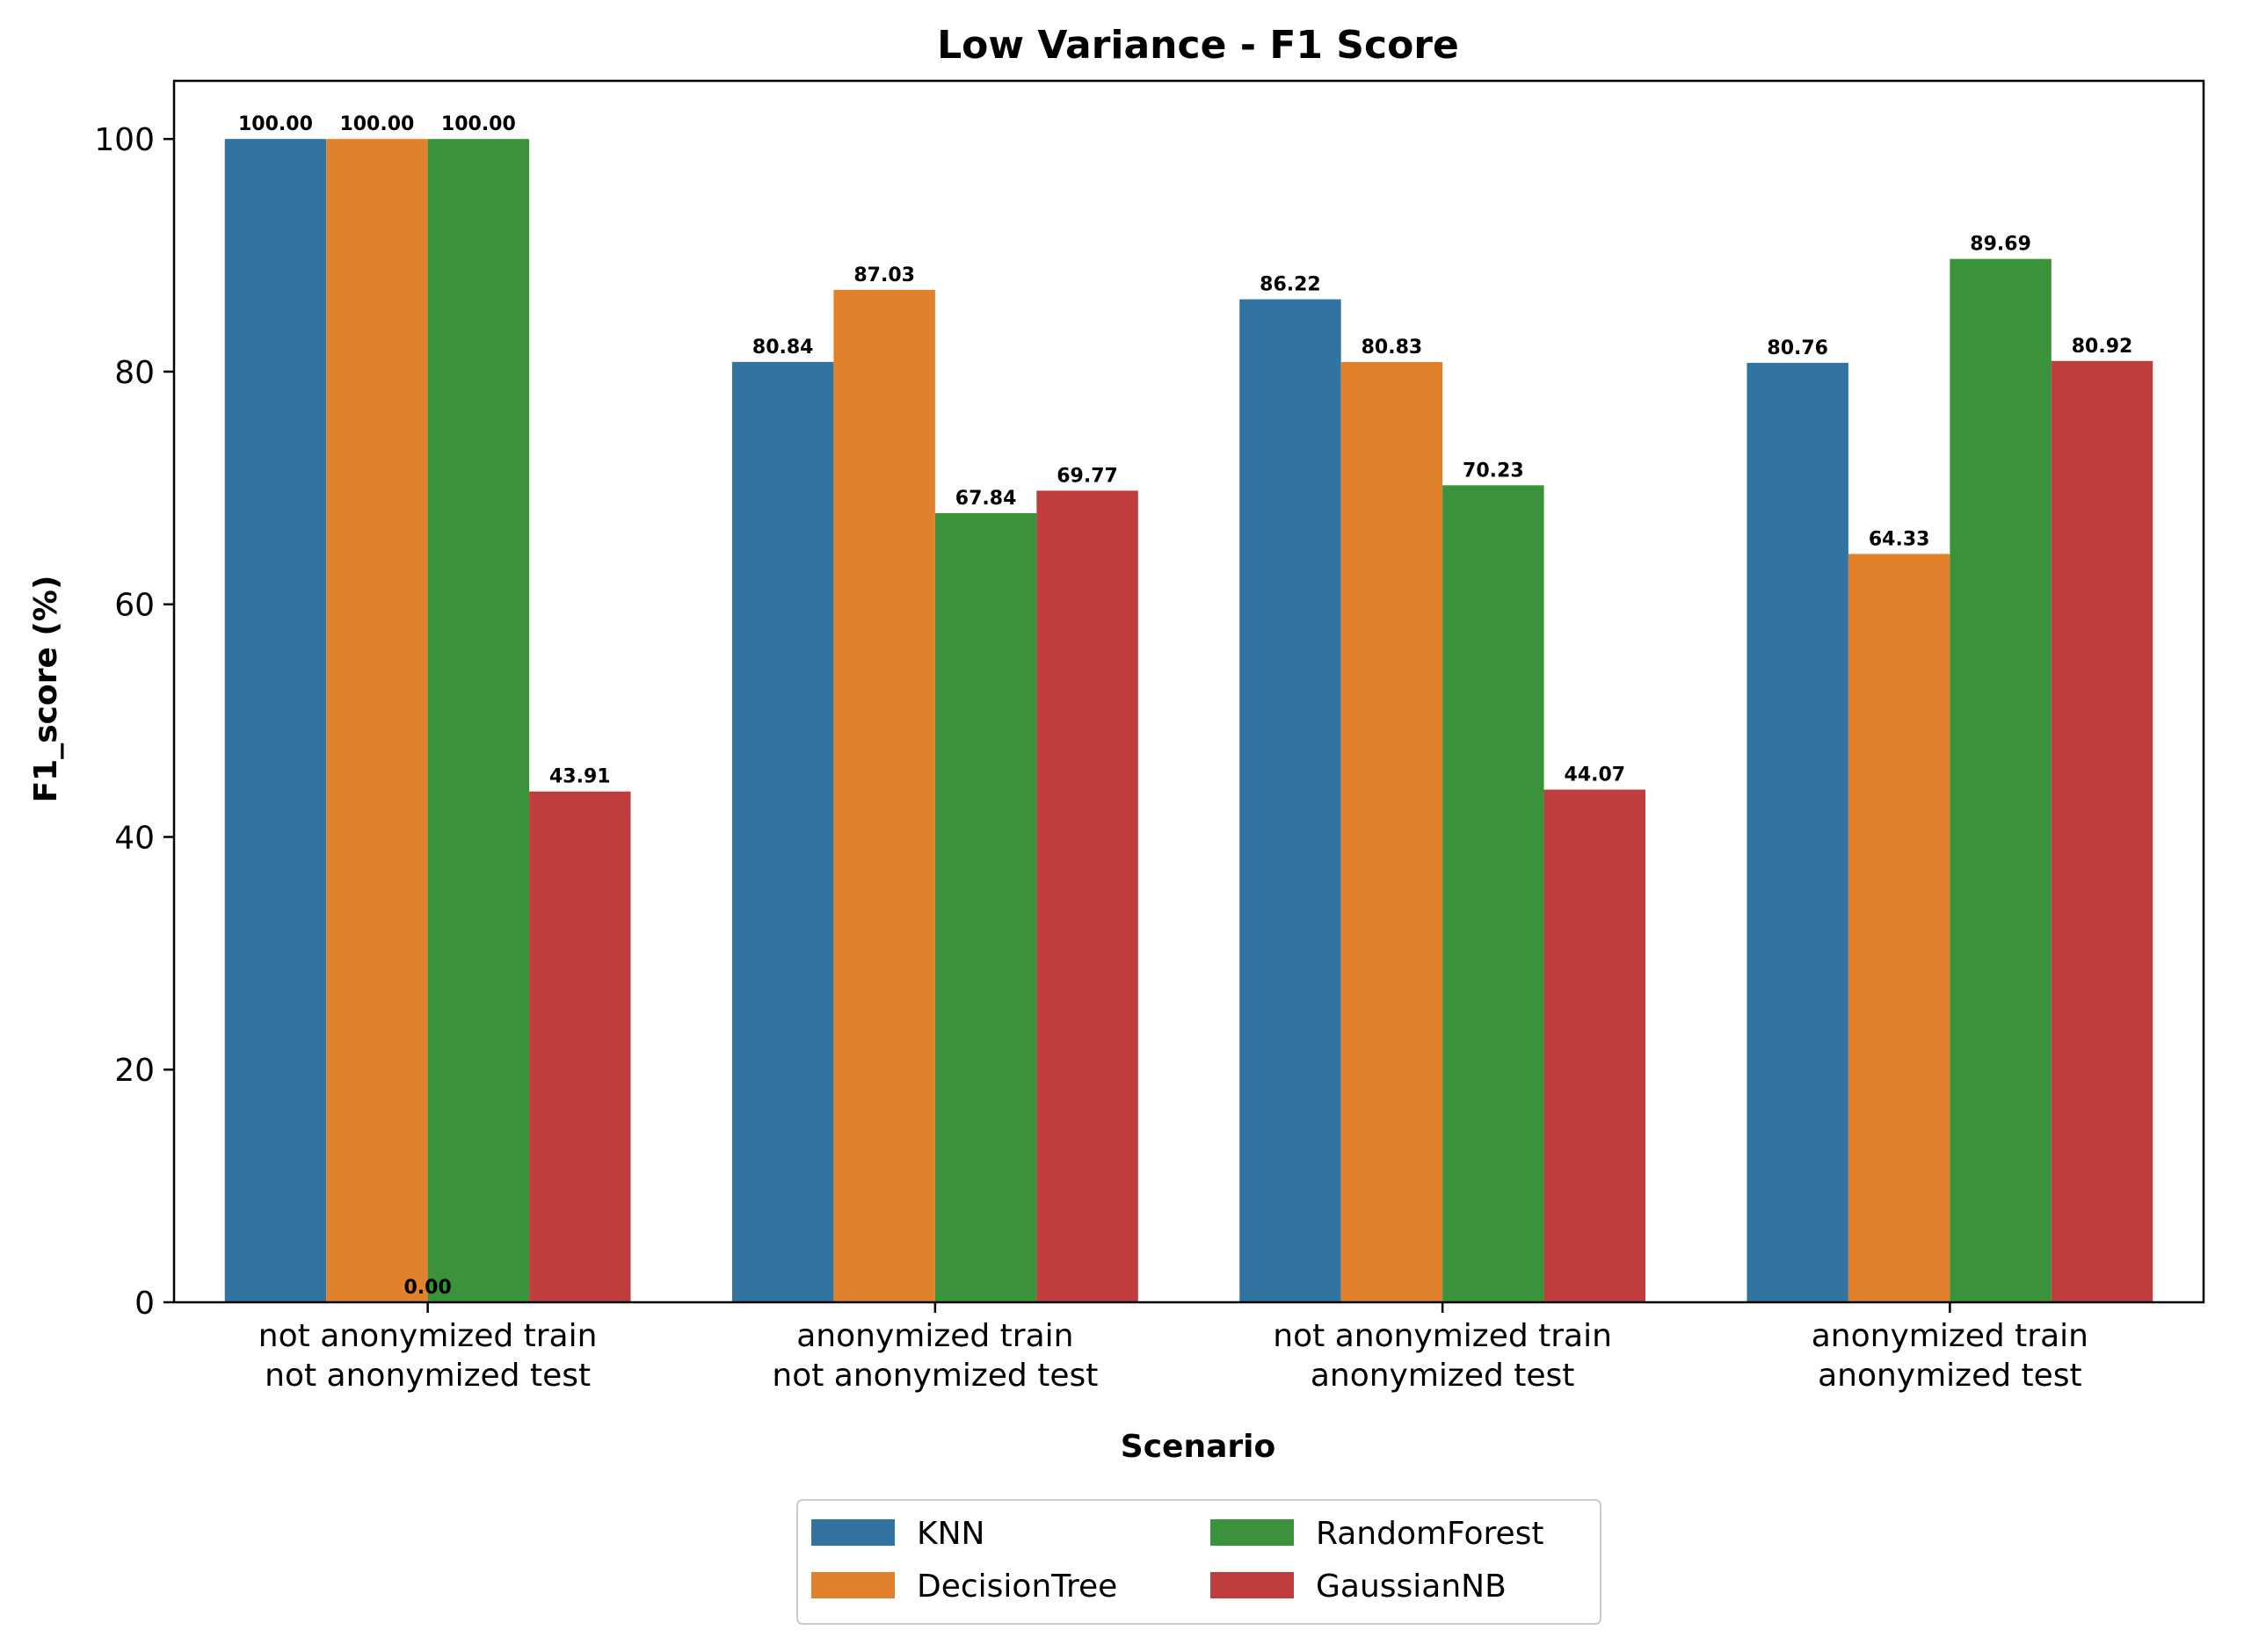 Image resolution: width=2244 pixels, height=1652 pixels. What do you see at coordinates (1442, 1356) in the screenshot?
I see `x-tick-label-2: not anonymized train anonymized test` at bounding box center [1442, 1356].